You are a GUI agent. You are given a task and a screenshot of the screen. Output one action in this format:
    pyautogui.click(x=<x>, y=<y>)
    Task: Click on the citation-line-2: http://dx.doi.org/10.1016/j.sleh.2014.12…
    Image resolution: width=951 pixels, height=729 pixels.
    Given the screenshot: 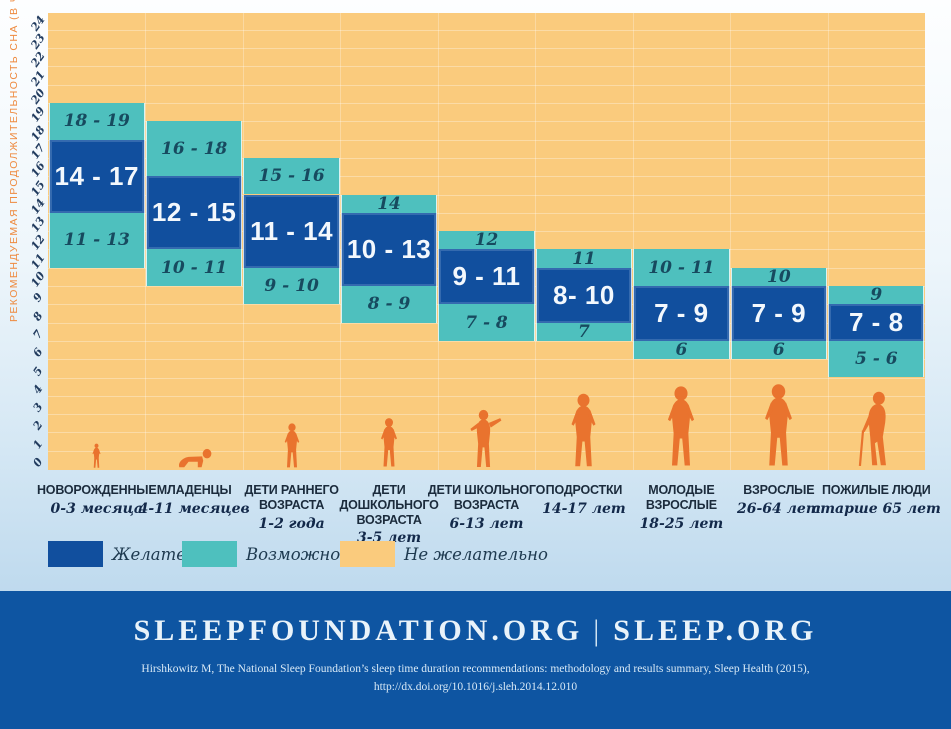 What is the action you would take?
    pyautogui.click(x=475, y=686)
    